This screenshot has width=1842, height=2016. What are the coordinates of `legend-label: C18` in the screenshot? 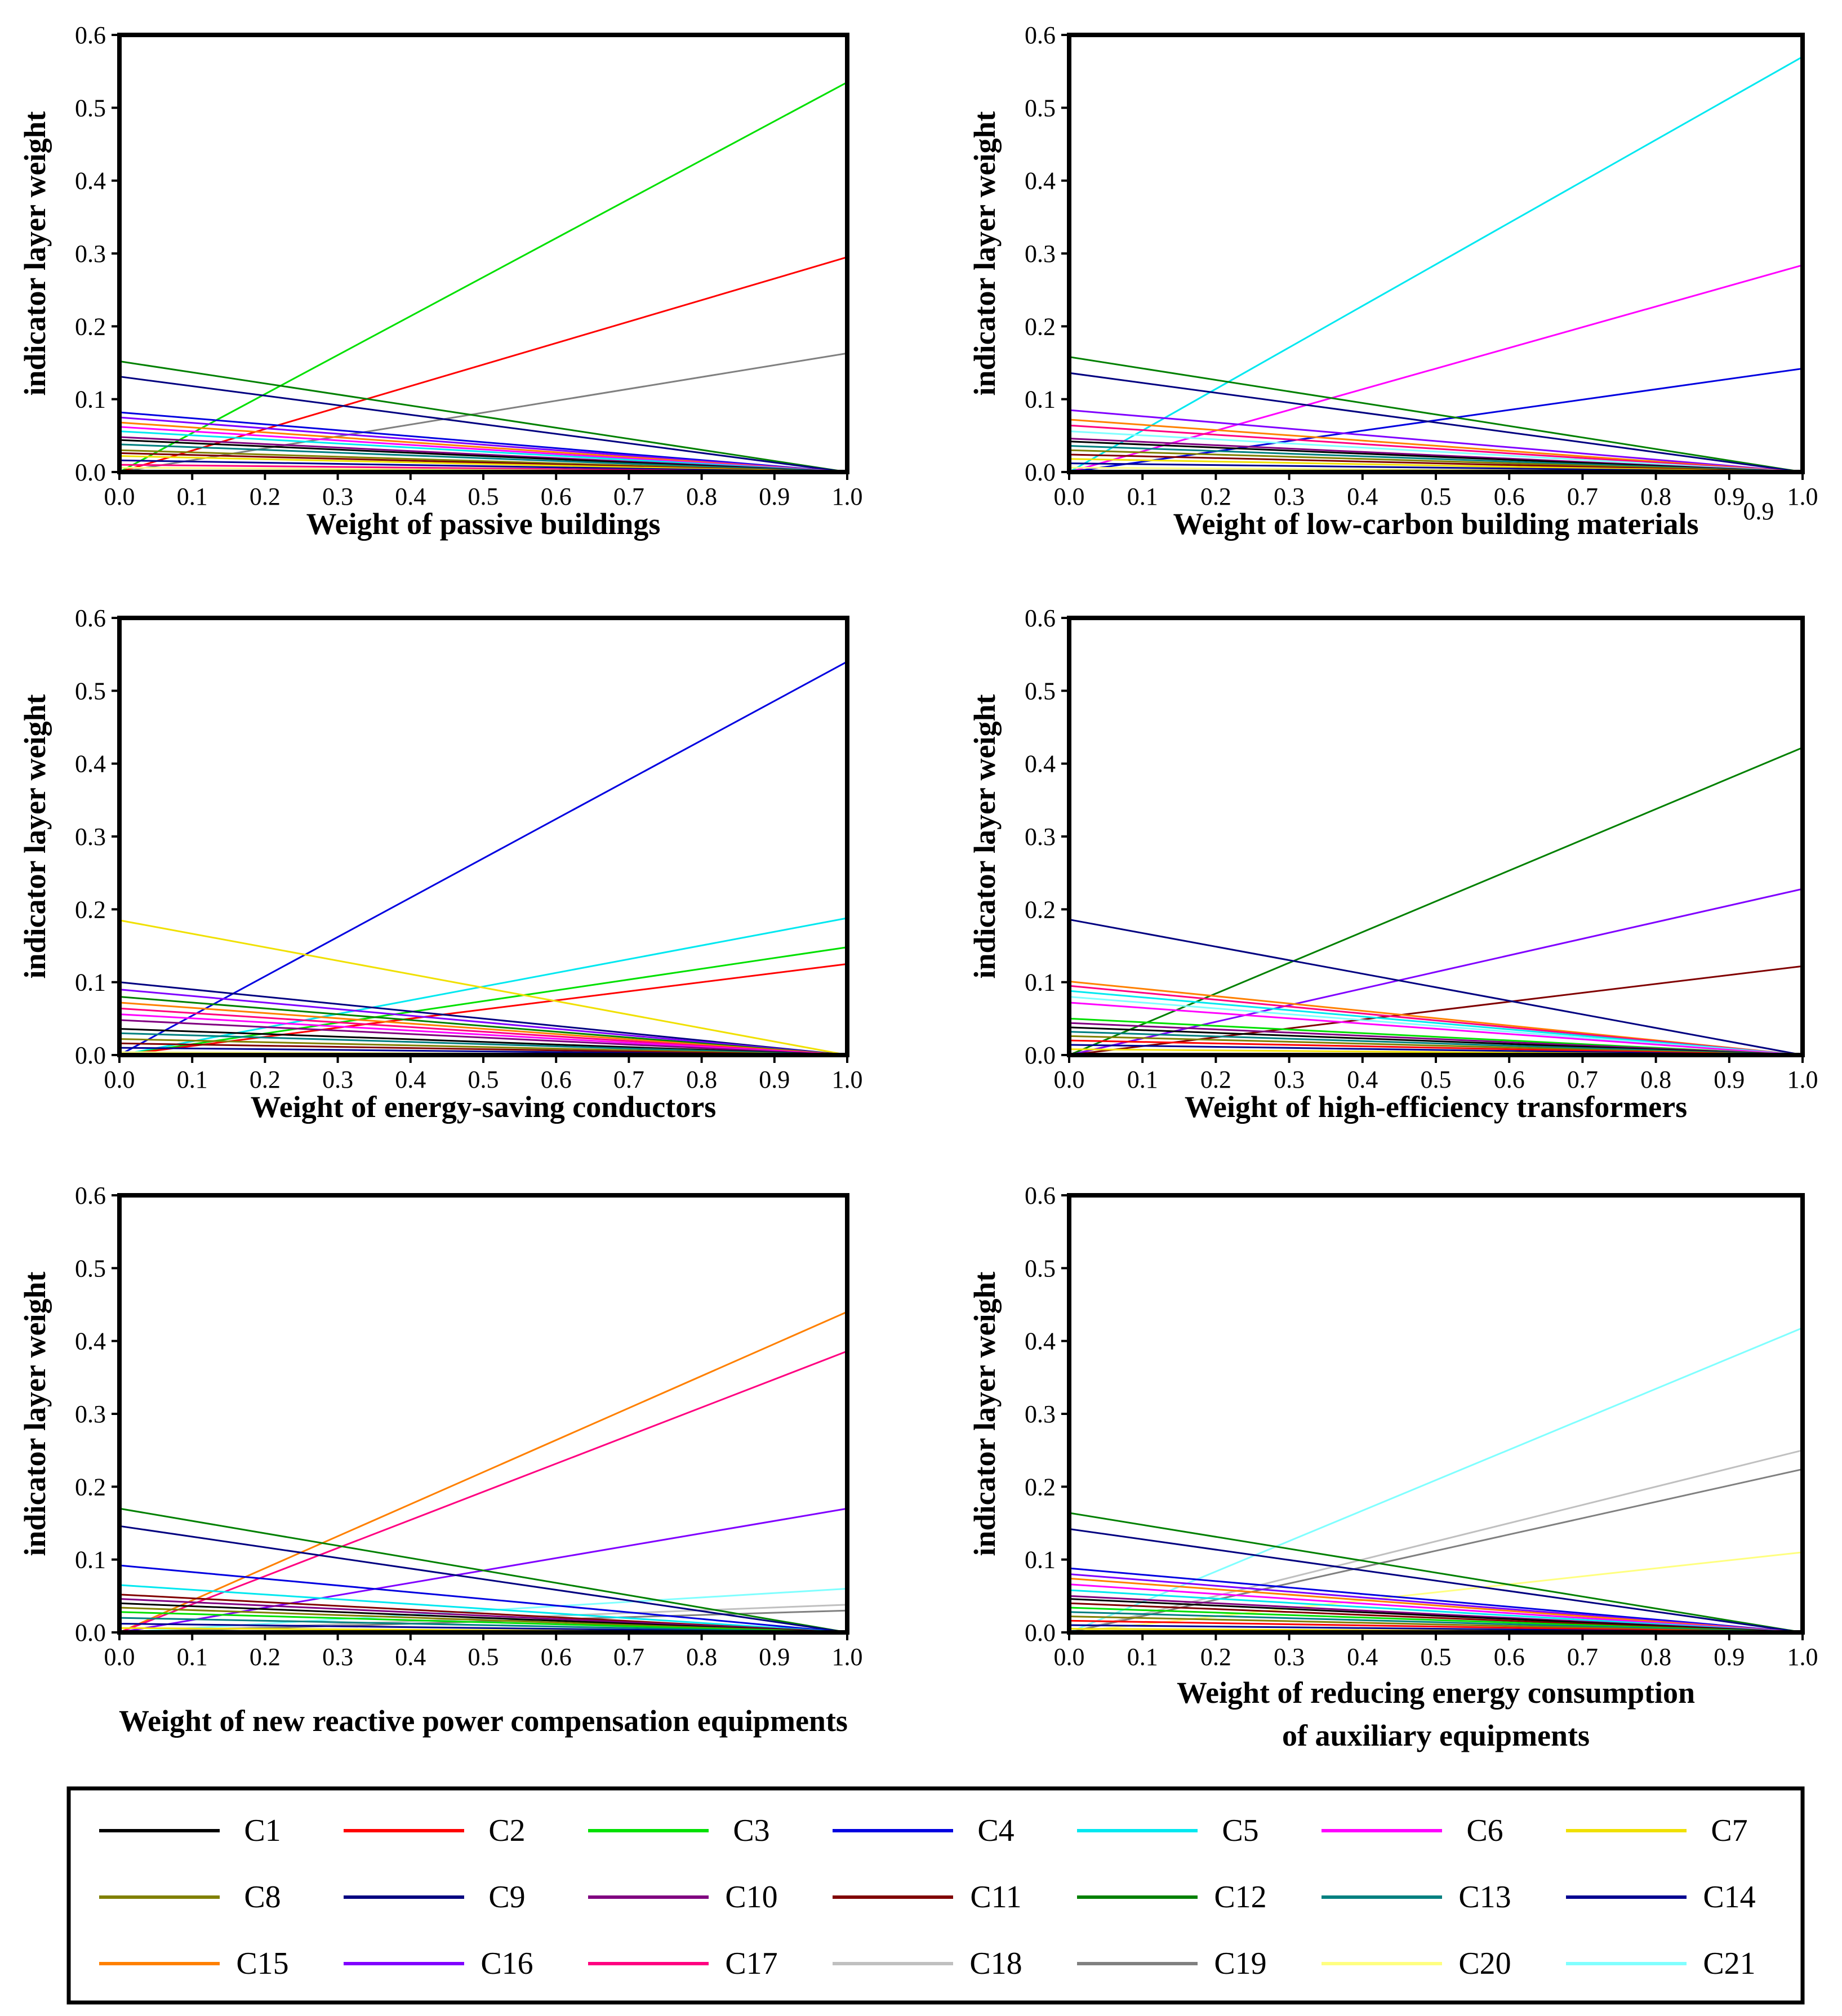 It's located at (995, 1964).